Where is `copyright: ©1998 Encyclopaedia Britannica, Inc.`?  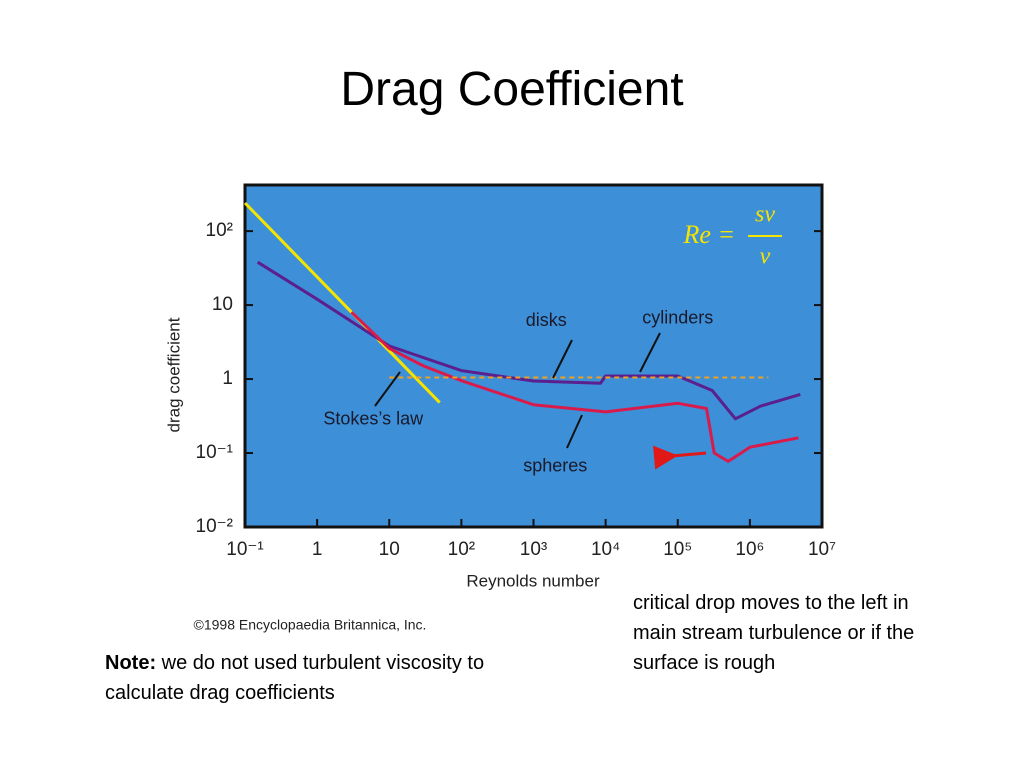
copyright: ©1998 Encyclopaedia Britannica, Inc. is located at coordinates (310, 625).